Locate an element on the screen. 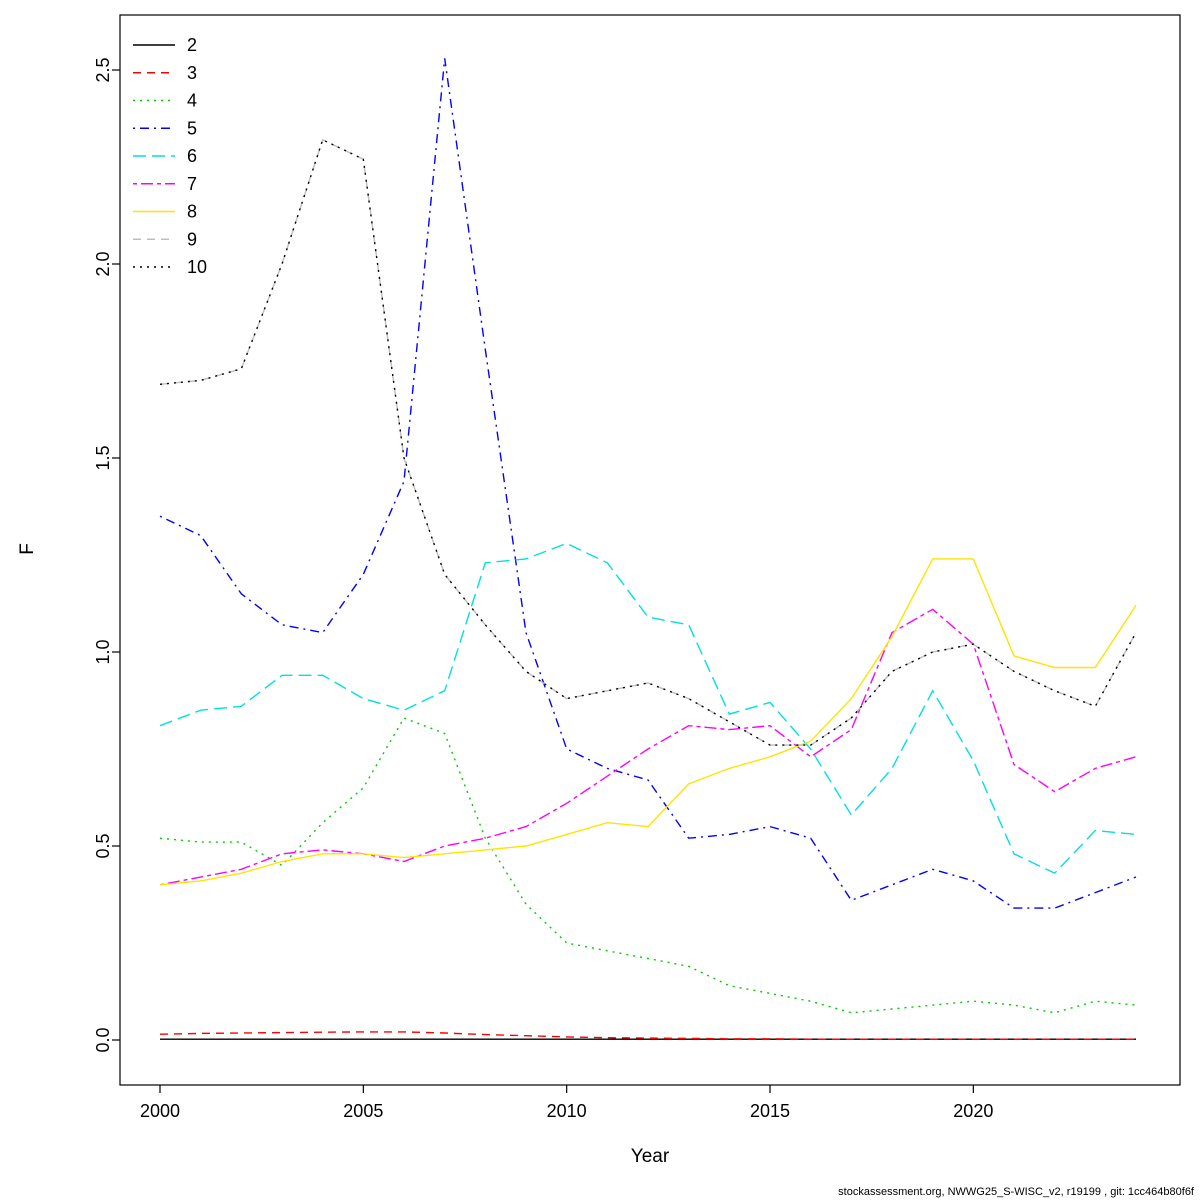 This screenshot has width=1200, height=1200. x-tick-label: 2000 is located at coordinates (160, 1111).